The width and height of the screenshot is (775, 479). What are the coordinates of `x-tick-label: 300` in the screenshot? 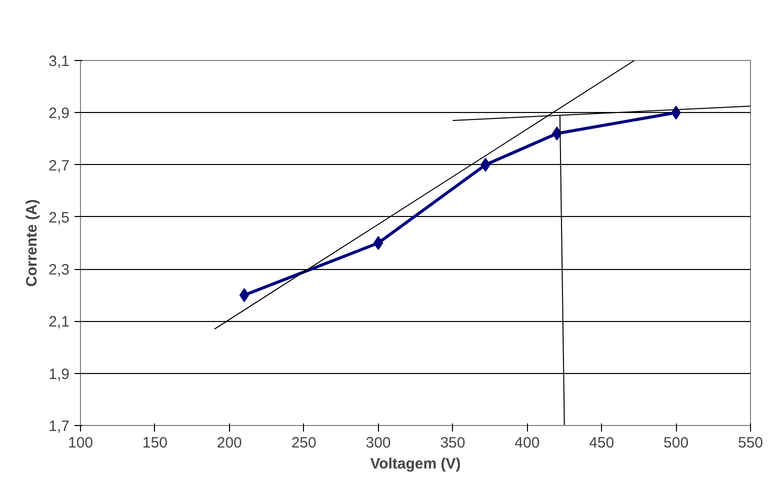 It's located at (378, 443).